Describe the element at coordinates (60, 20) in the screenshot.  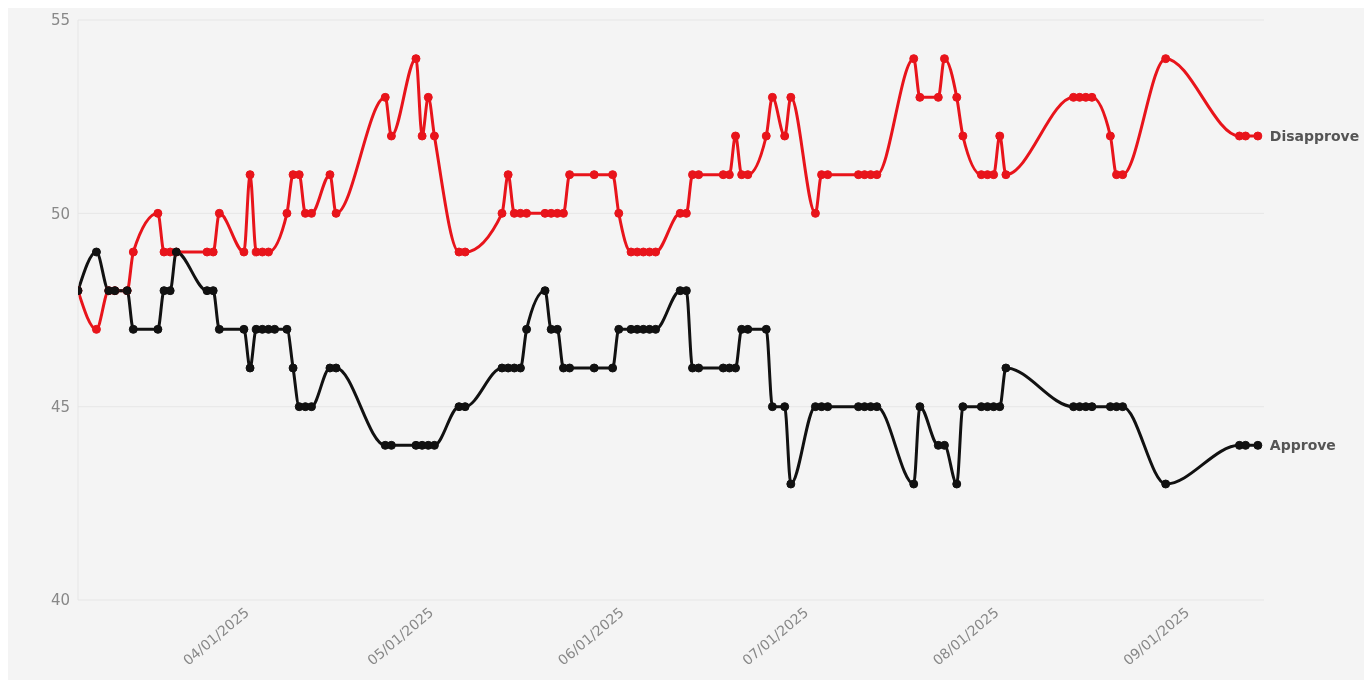
I see `y-tick-label: 55` at that location.